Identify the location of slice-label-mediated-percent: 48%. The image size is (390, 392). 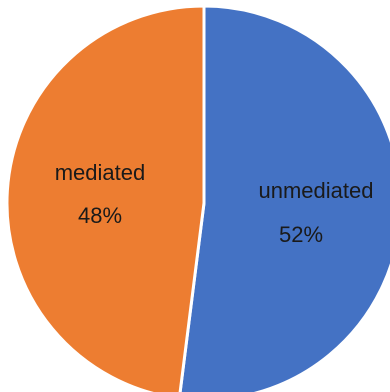
(100, 215).